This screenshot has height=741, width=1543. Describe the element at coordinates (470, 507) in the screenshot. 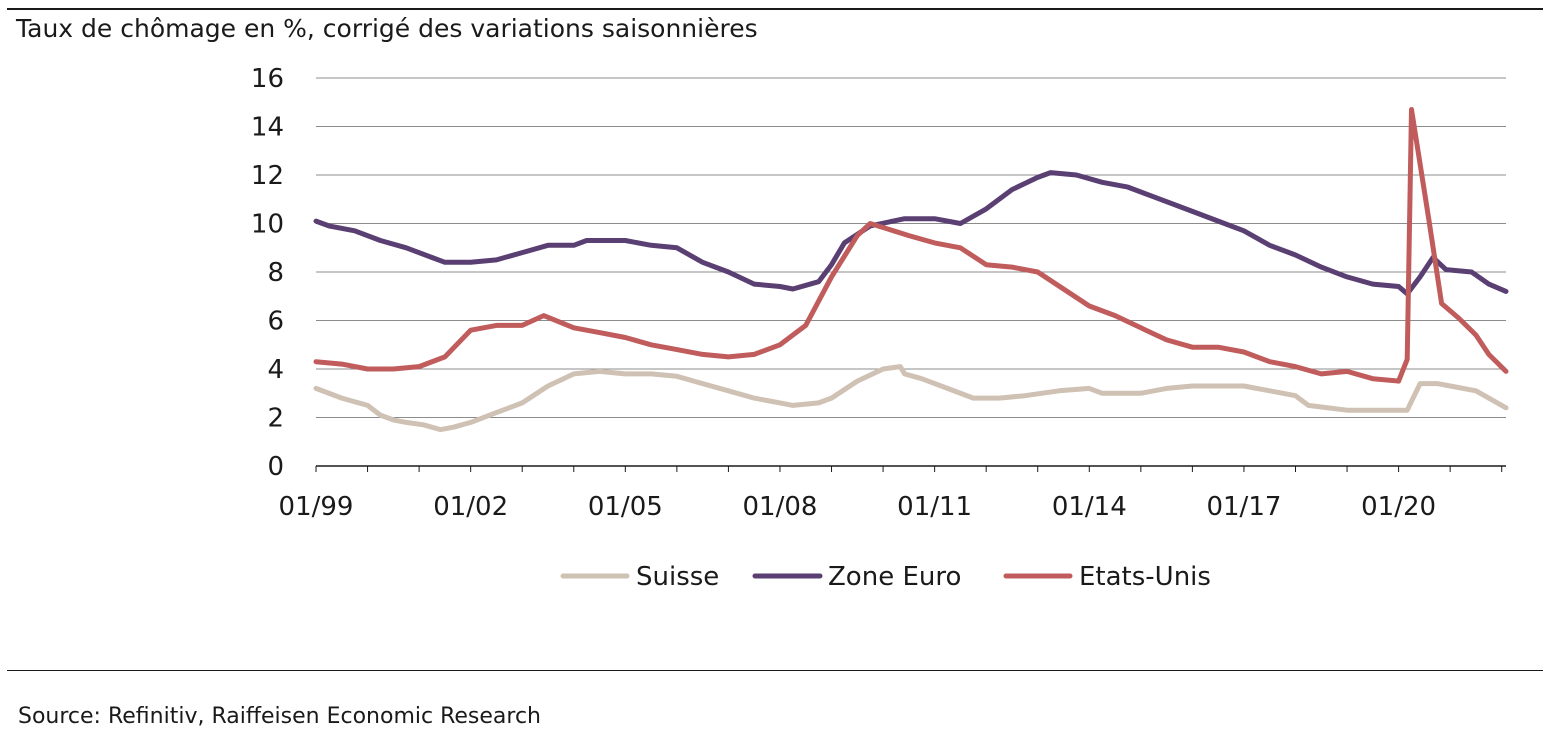

I see `x-tick-label-01-02: 01/02` at that location.